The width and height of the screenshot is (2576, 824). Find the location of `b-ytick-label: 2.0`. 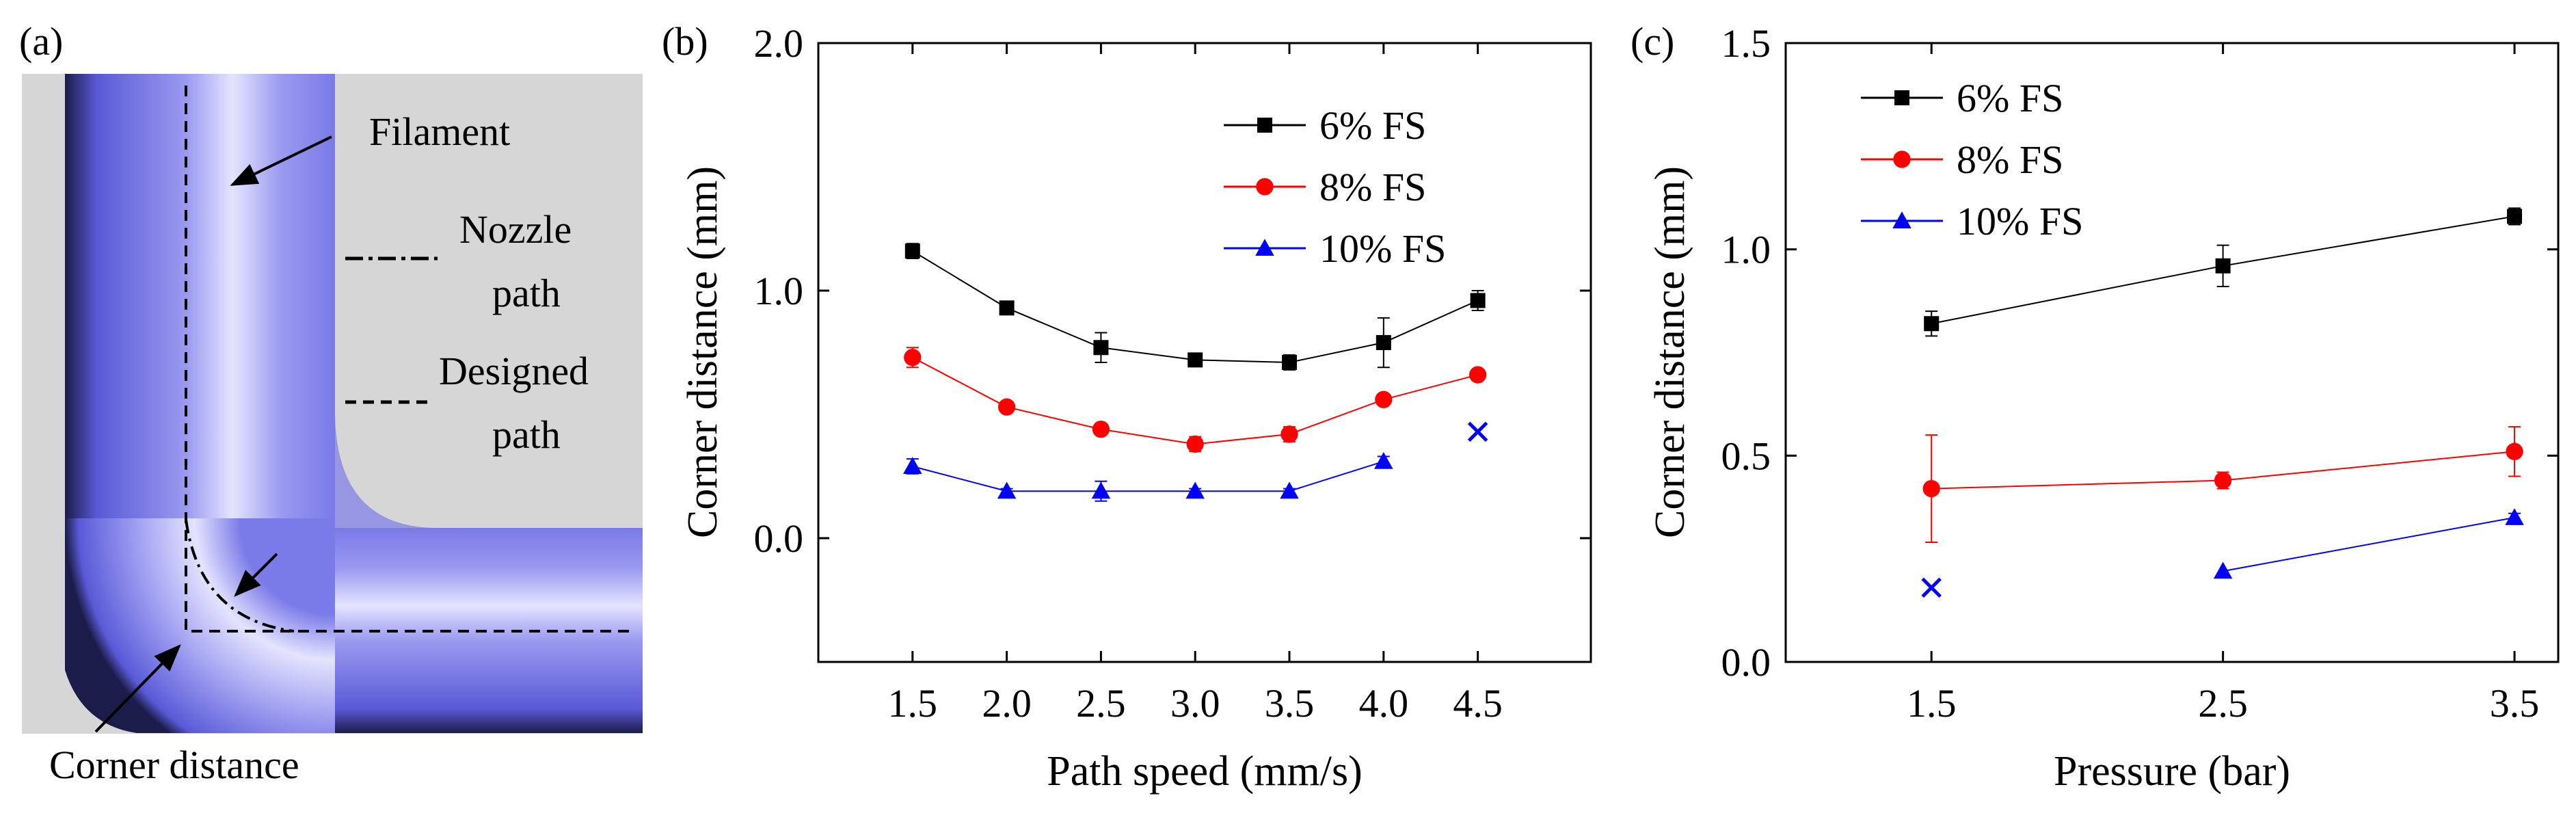

b-ytick-label: 2.0 is located at coordinates (779, 43).